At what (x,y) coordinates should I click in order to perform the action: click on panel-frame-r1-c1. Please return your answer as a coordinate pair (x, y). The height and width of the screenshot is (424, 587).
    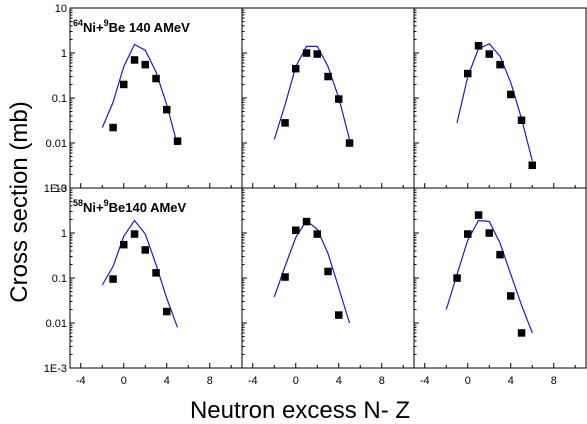
    Looking at the image, I should click on (328, 278).